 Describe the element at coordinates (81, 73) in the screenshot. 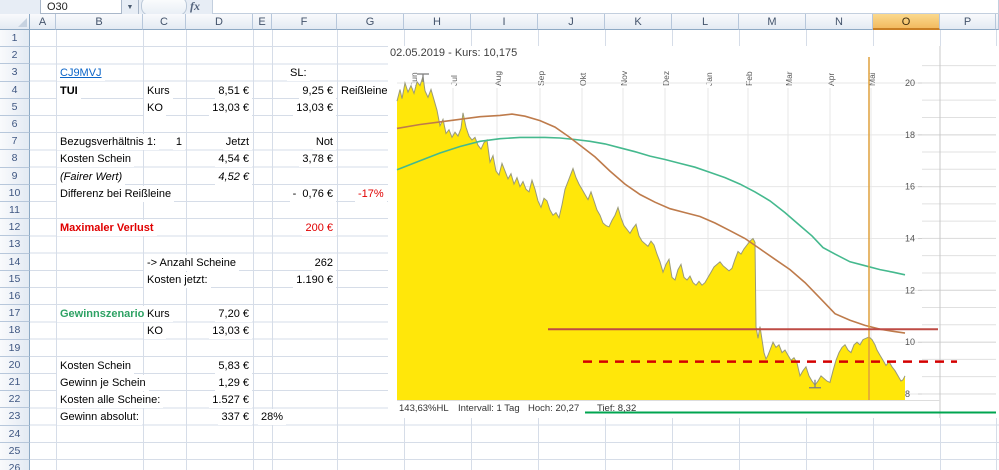

I see `cell-B3: CJ9MVJ` at that location.